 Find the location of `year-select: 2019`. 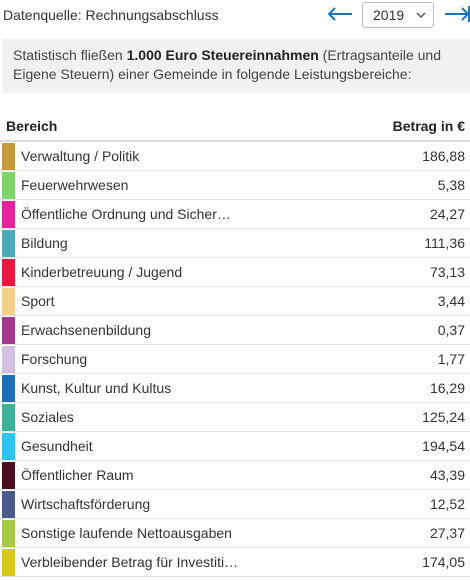

year-select: 2019 is located at coordinates (398, 15).